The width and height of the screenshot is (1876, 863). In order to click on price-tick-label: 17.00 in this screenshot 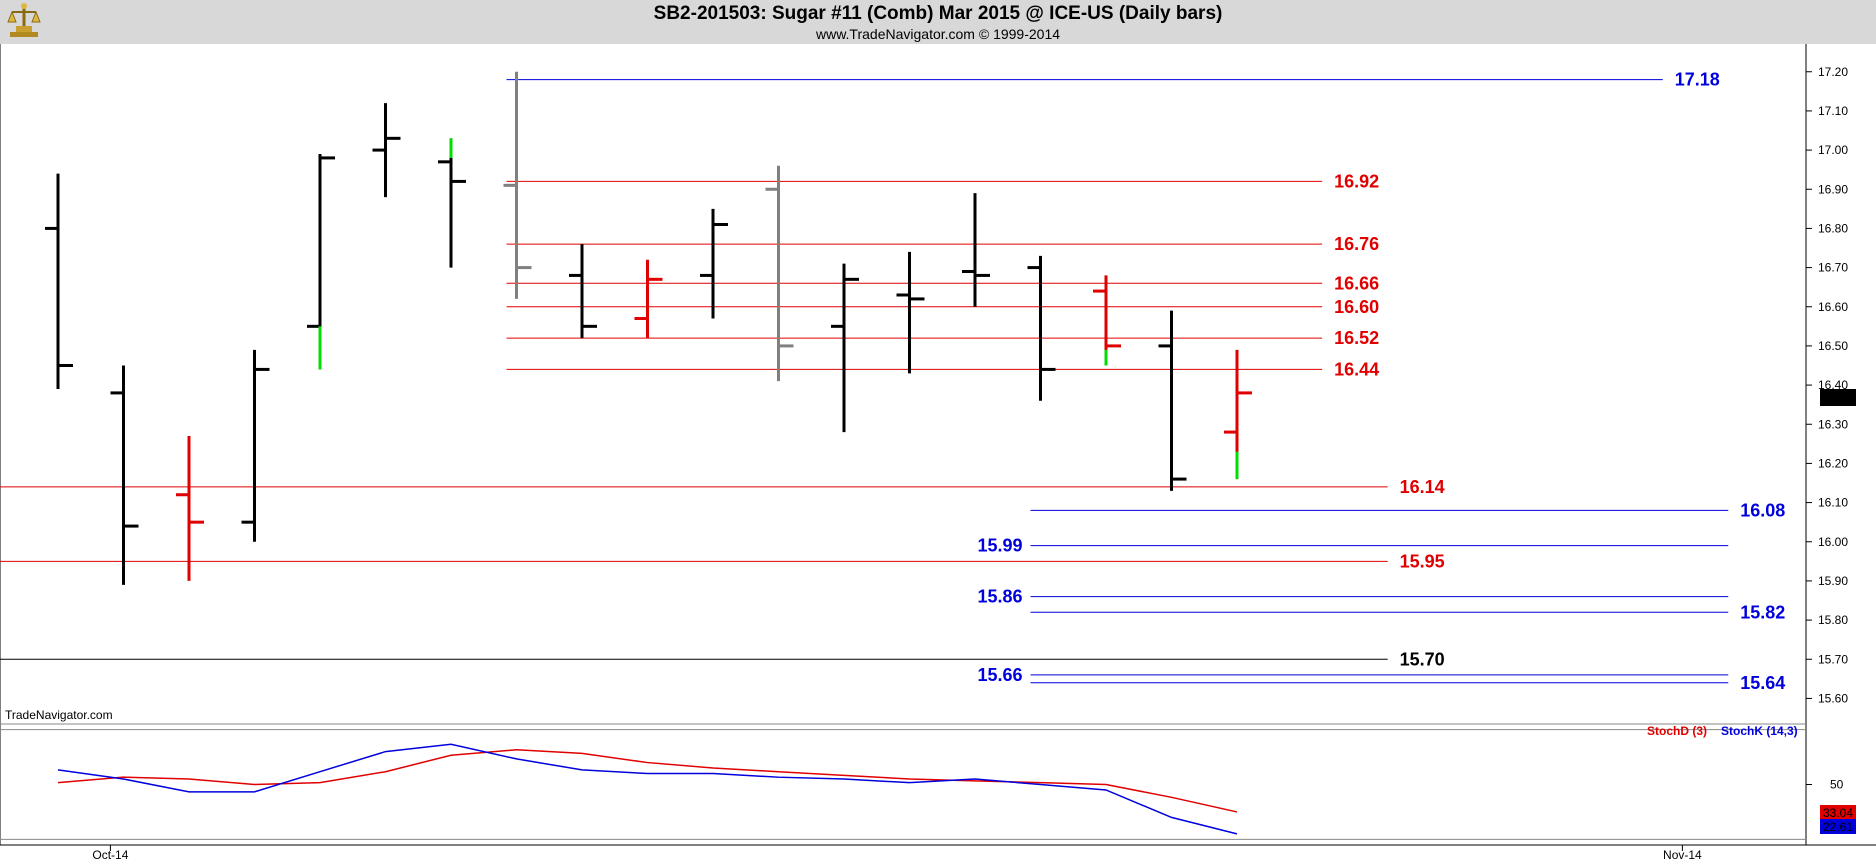, I will do `click(1833, 150)`.